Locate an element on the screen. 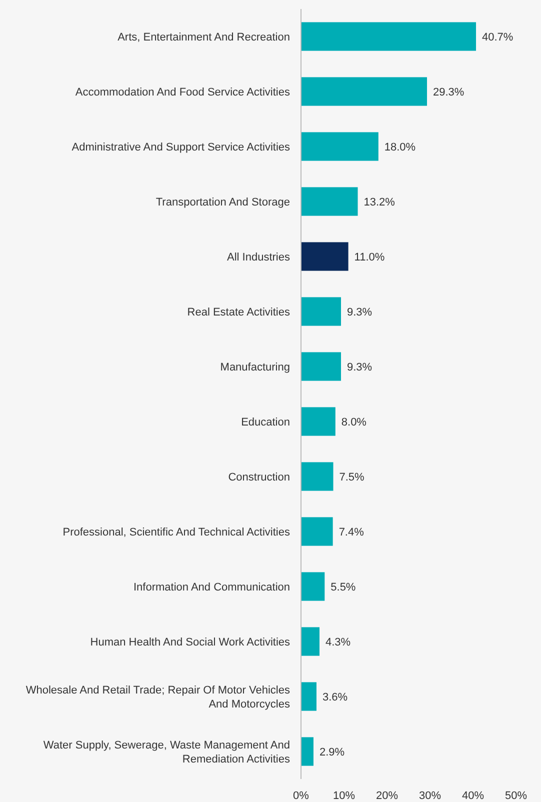 The height and width of the screenshot is (802, 541). data-label: 7.5% is located at coordinates (352, 477).